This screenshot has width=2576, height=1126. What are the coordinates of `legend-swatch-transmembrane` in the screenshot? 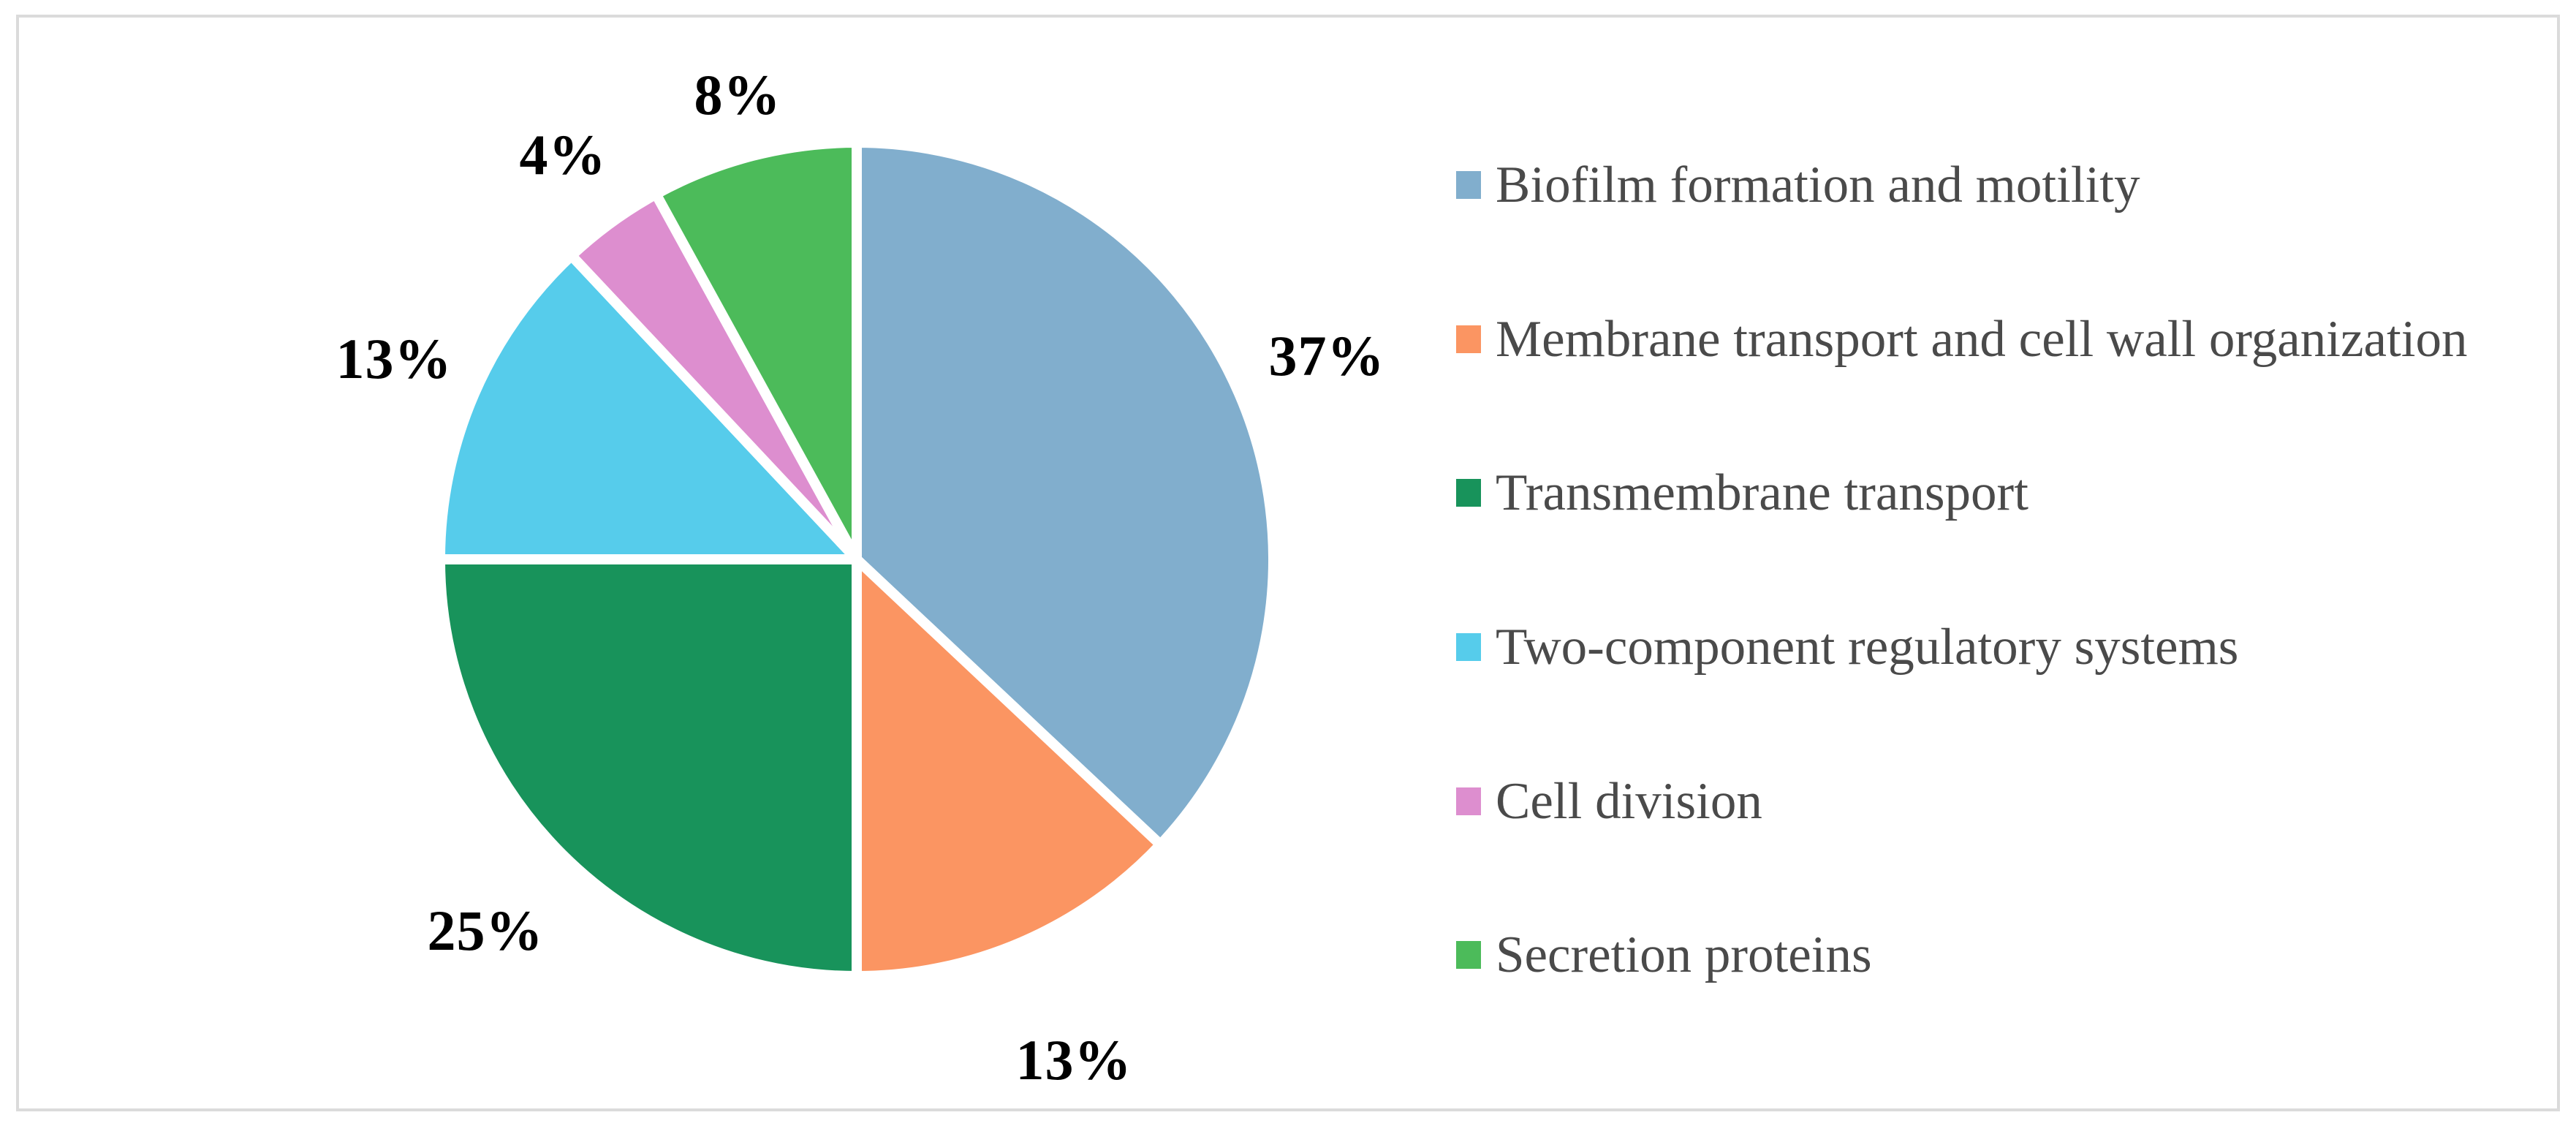 It's located at (1468, 493).